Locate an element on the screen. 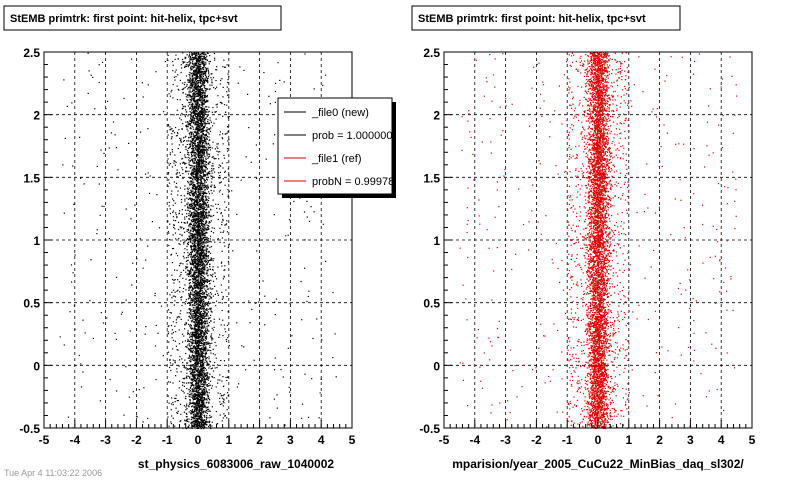 This screenshot has width=800, height=480. plot-title-box is located at coordinates (142, 18).